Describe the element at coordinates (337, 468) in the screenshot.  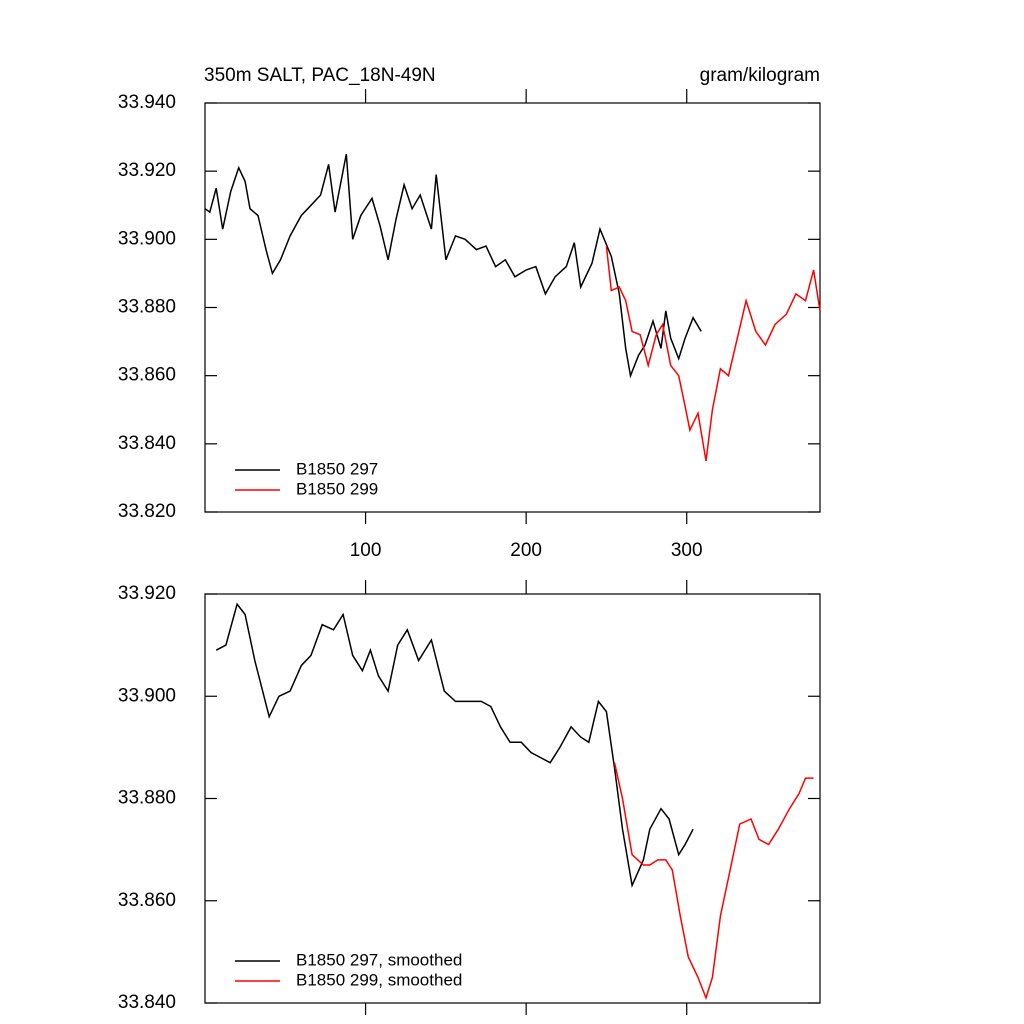
I see `legend-label: B1850 297` at that location.